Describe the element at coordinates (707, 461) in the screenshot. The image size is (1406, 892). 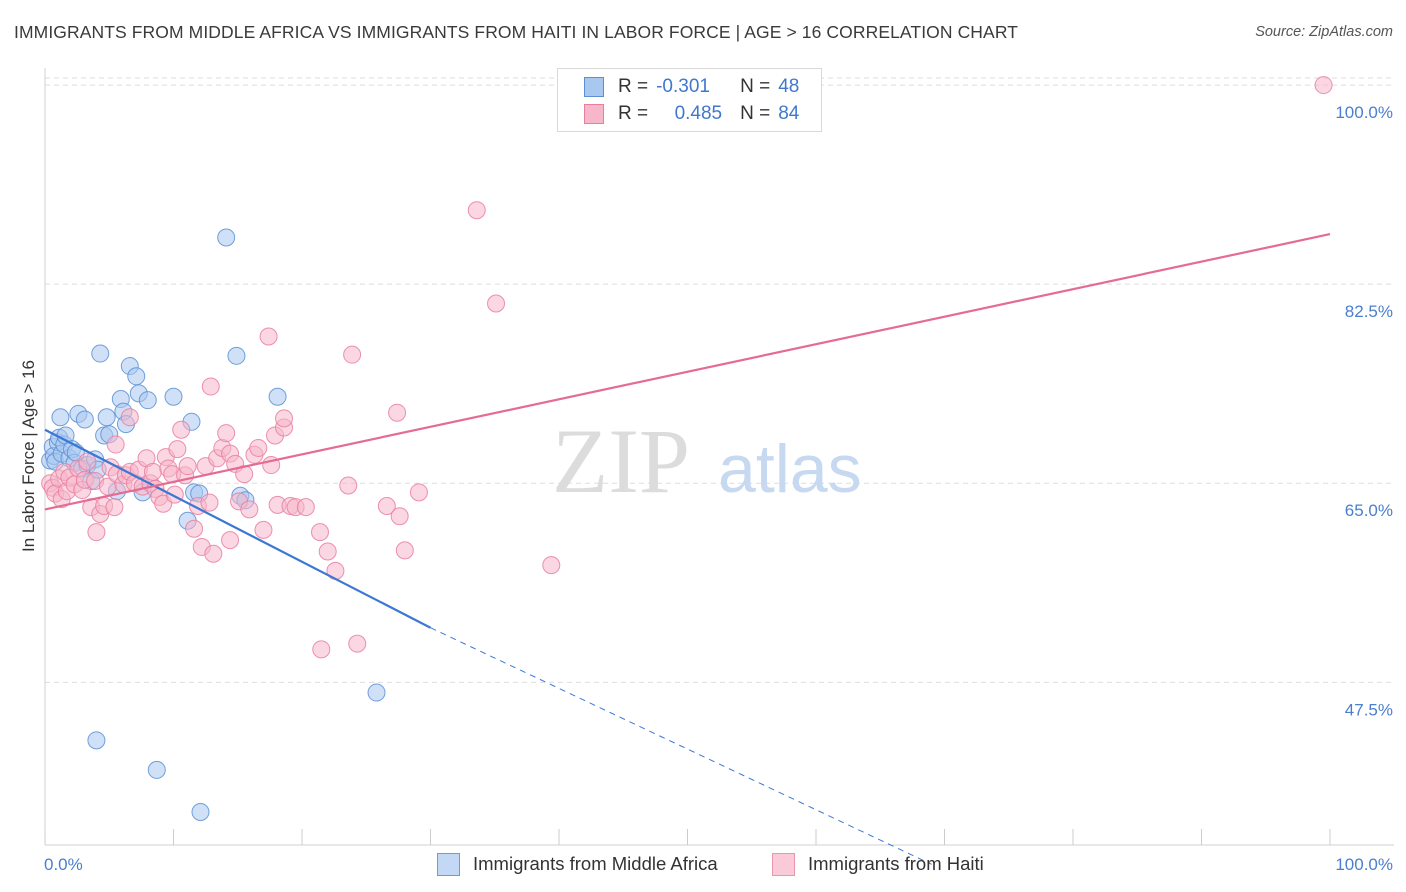
I see `watermark: ZIP atlas` at that location.